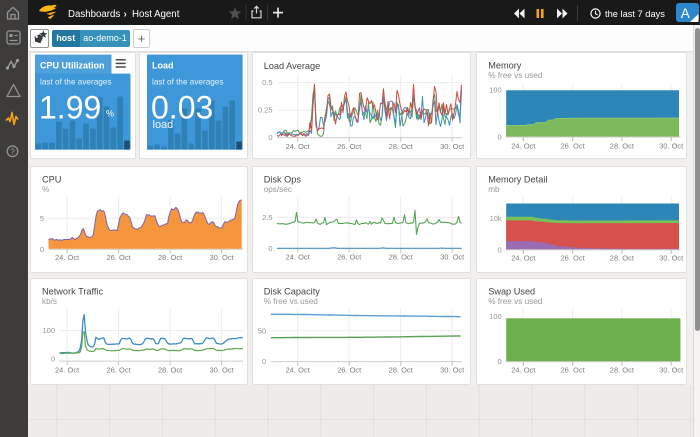 The image size is (700, 437). I want to click on svg-text: Load Average, so click(292, 66).